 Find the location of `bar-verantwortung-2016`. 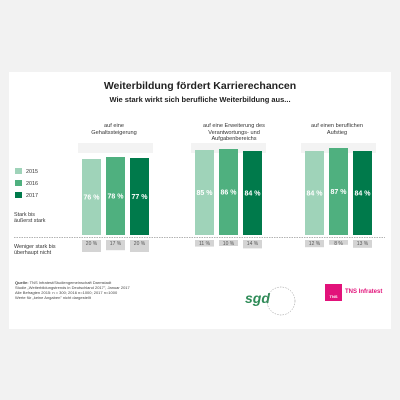

bar-verantwortung-2016 is located at coordinates (228, 192).